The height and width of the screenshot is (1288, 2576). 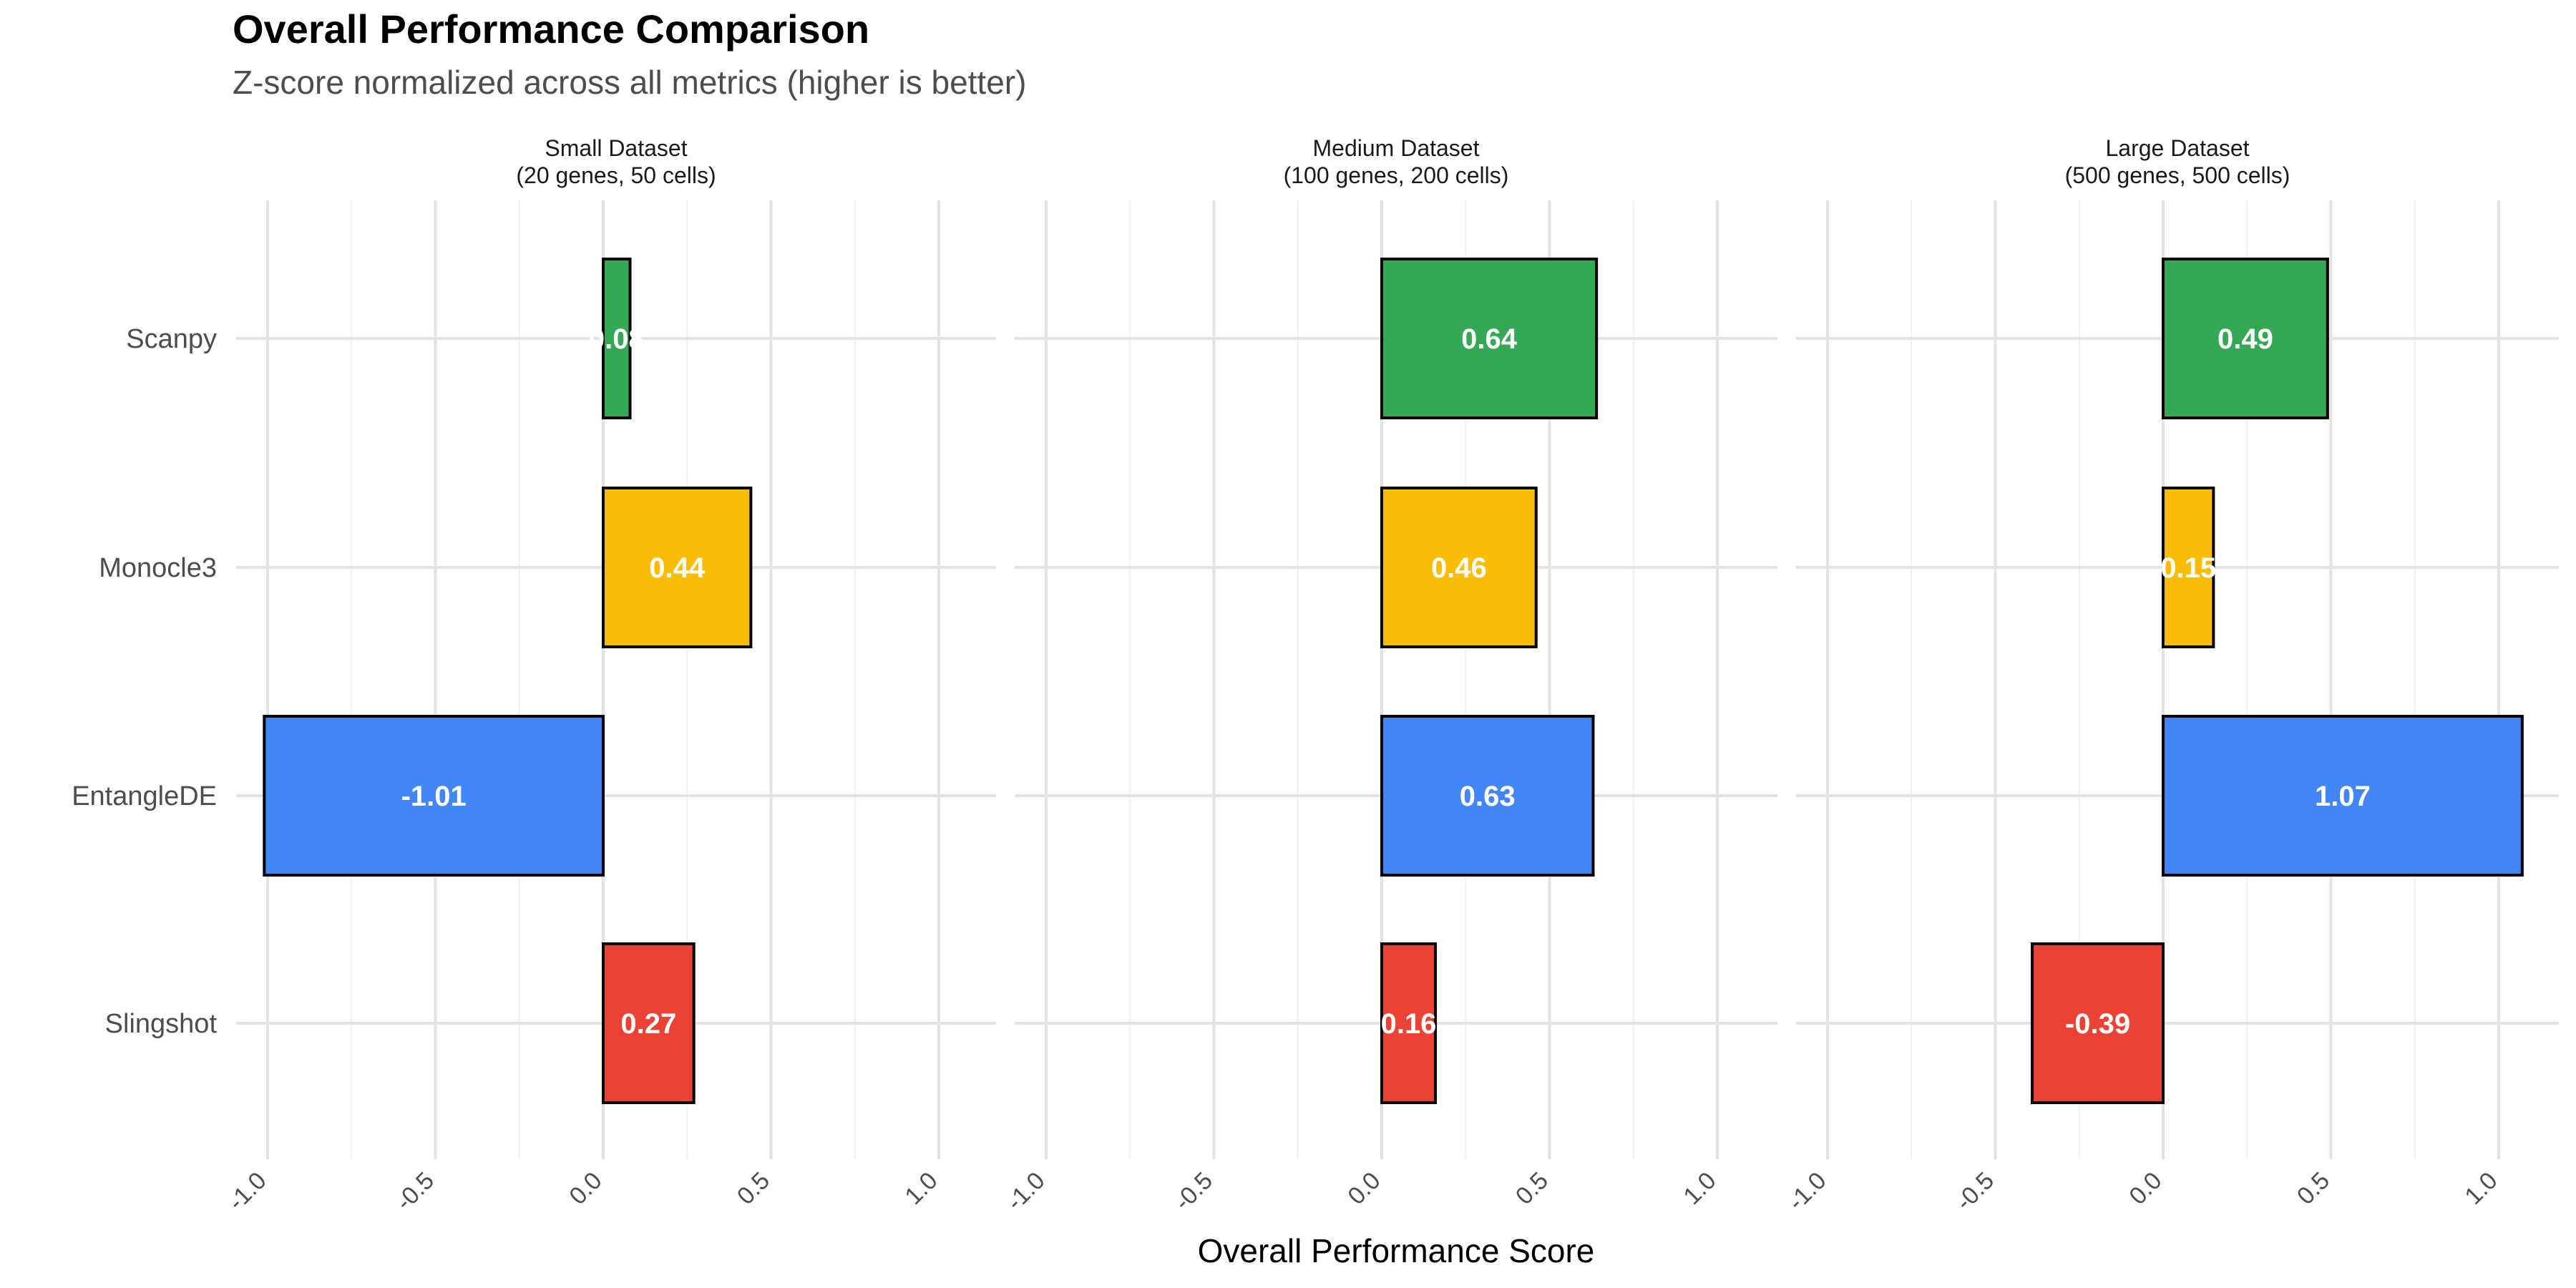 I want to click on panel-title: Small Dataset, so click(x=616, y=148).